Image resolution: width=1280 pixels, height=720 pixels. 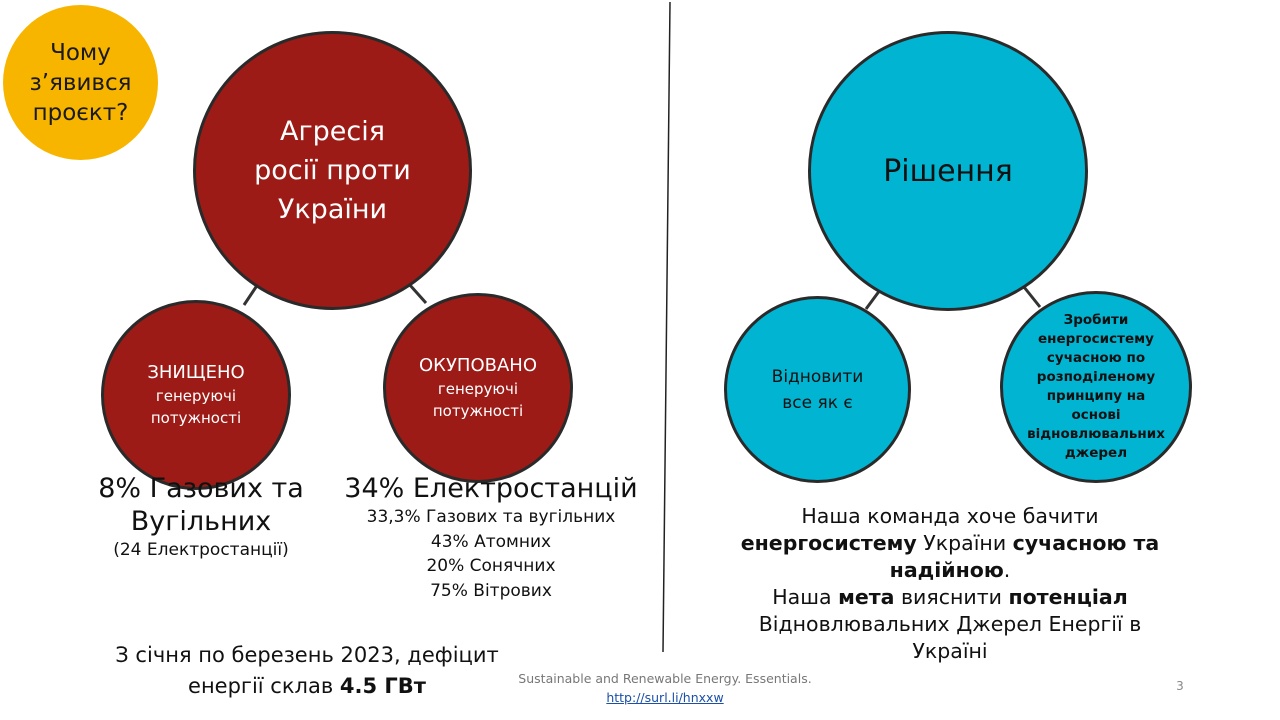 What do you see at coordinates (1068, 597) in the screenshot?
I see `team-bold: потенціал` at bounding box center [1068, 597].